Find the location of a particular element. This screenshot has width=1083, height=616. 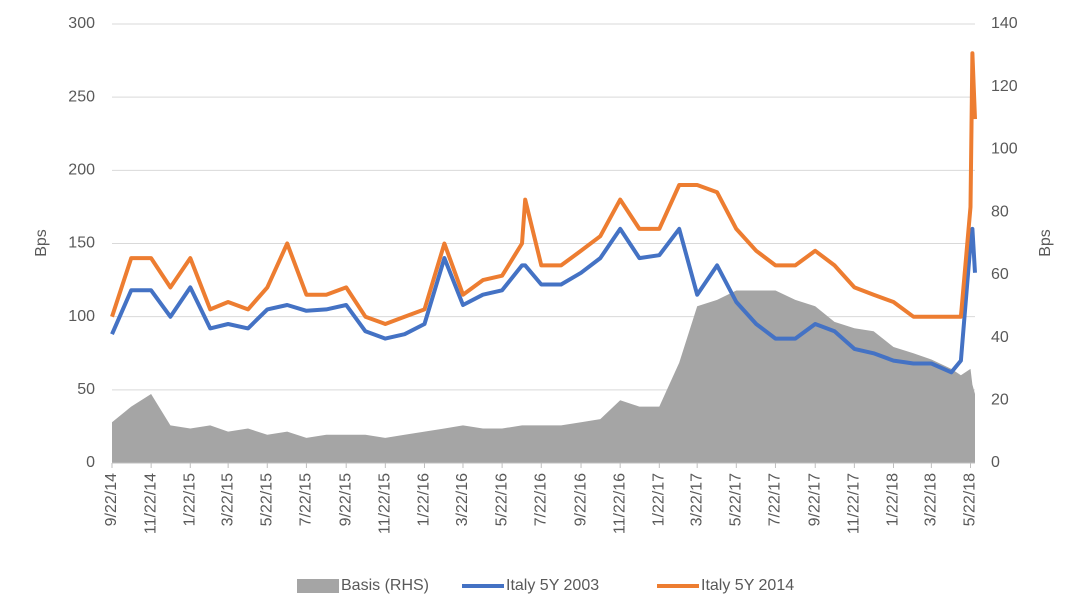

x-tick-label: 1/22/18 is located at coordinates (893, 499).